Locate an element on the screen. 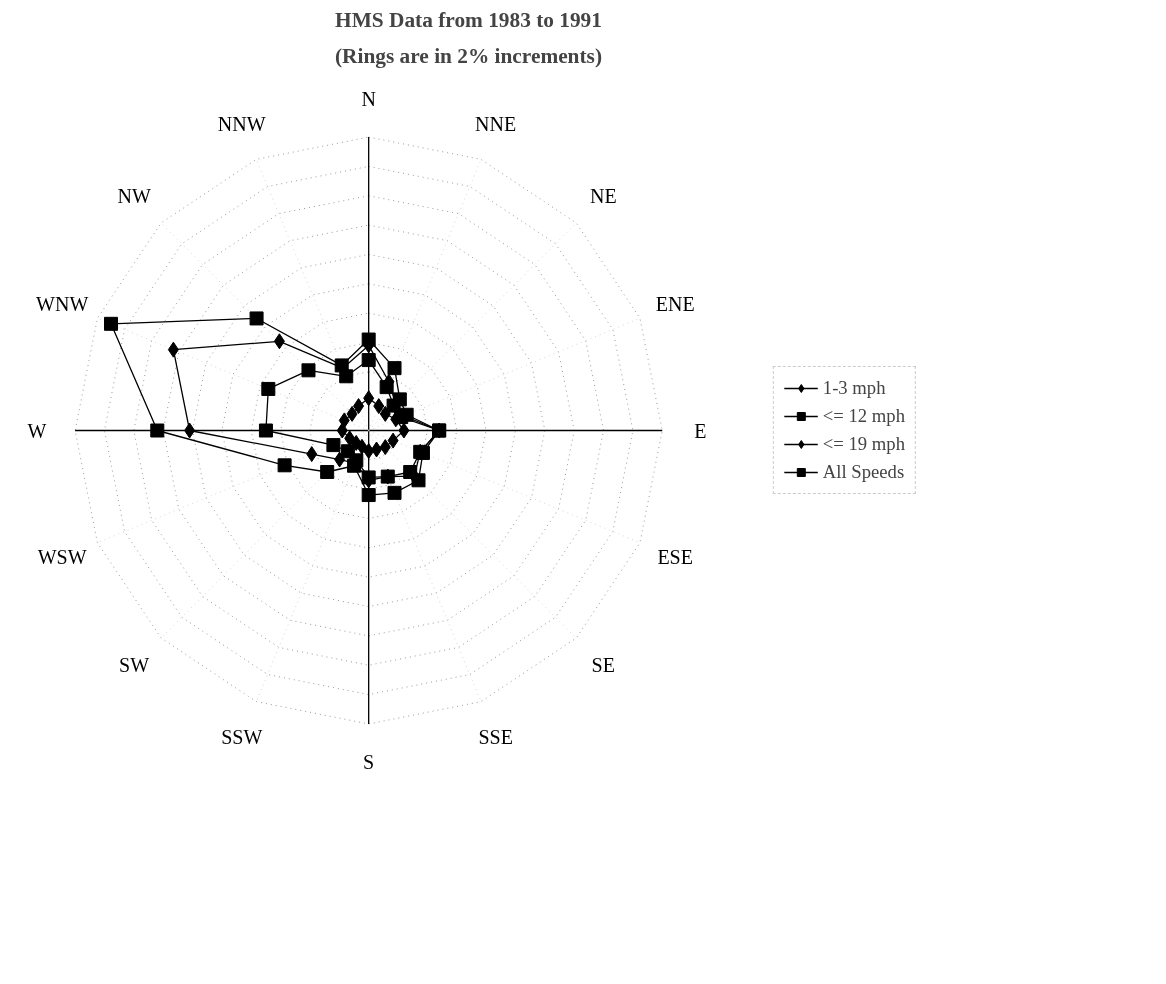  legend-label: <= 12 mph is located at coordinates (863, 416).